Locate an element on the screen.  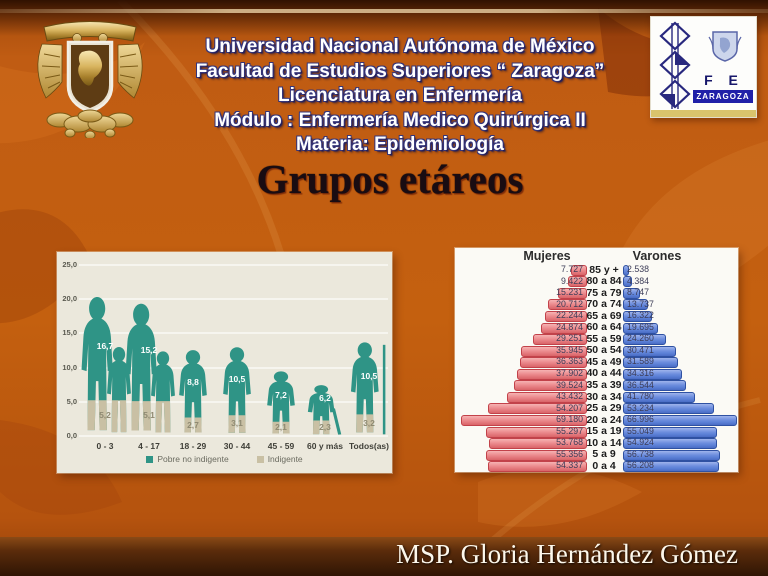
pyramid-value-mujeres: 36.363 is located at coordinates (569, 361).